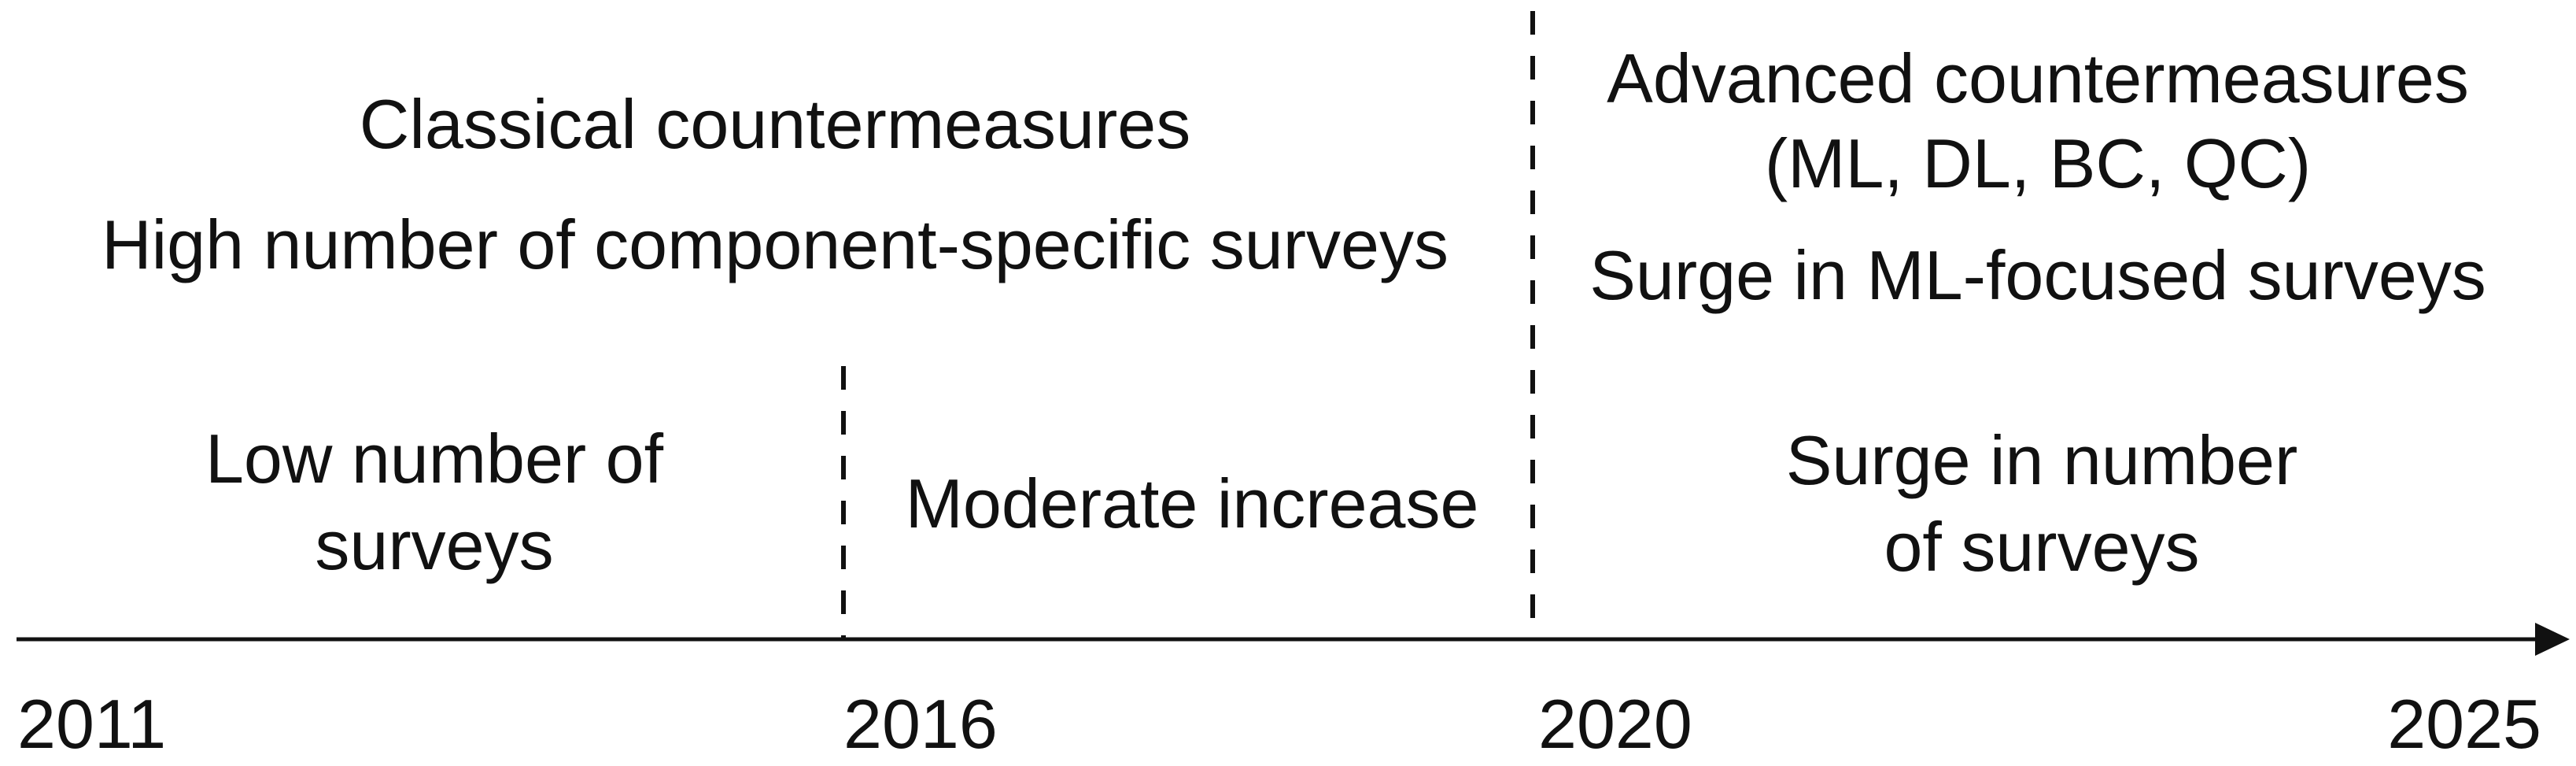 This screenshot has height=766, width=2576. What do you see at coordinates (2038, 275) in the screenshot?
I see `era-advanced-note: Surge in ML-focused surveys` at bounding box center [2038, 275].